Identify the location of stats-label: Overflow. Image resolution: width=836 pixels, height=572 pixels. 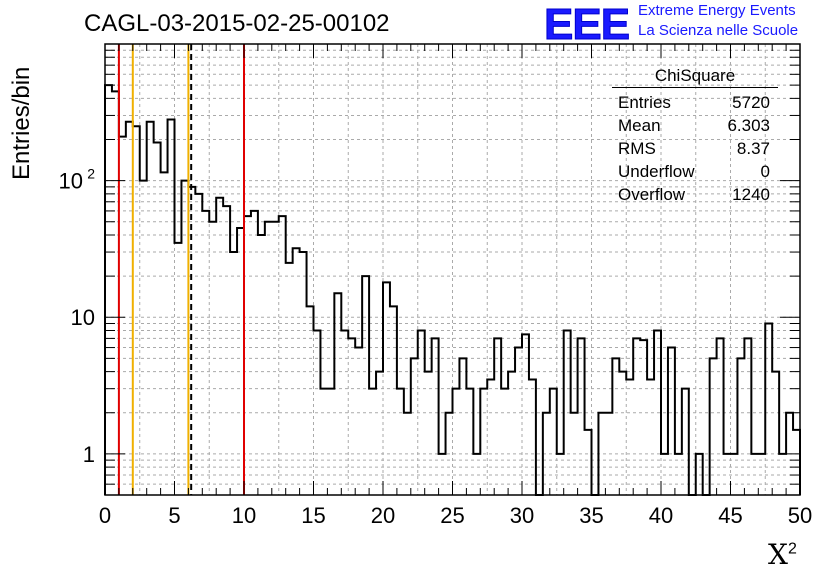
(652, 194).